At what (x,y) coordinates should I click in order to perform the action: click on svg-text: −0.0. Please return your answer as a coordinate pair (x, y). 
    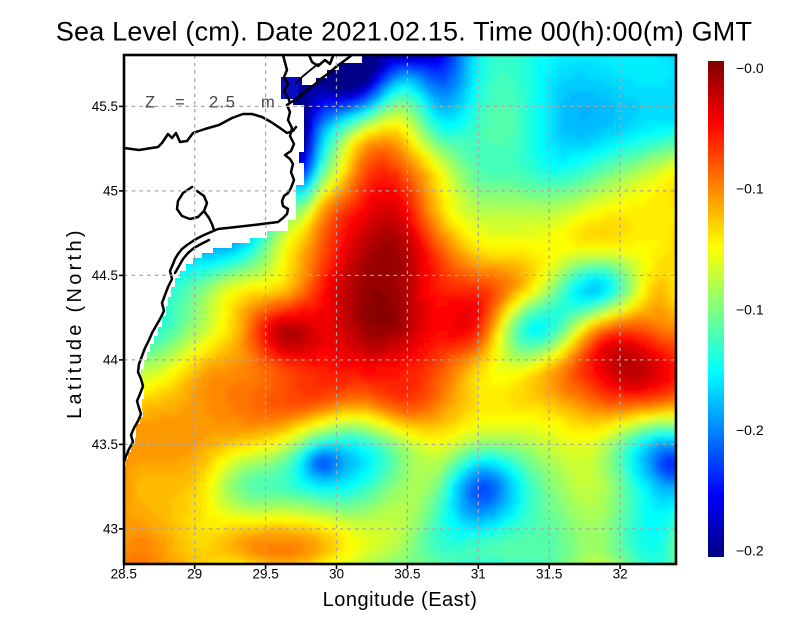
    Looking at the image, I should click on (750, 68).